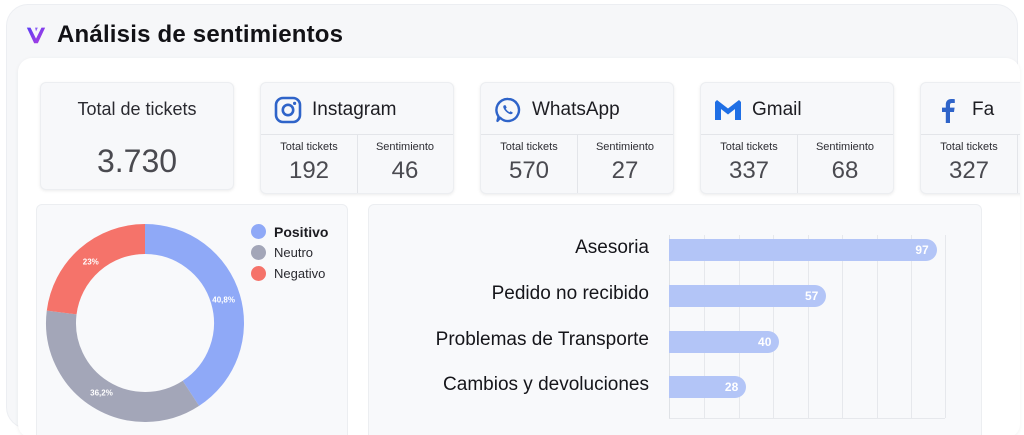 The image size is (1024, 435). Describe the element at coordinates (777, 109) in the screenshot. I see `channel-name: Gmail` at that location.